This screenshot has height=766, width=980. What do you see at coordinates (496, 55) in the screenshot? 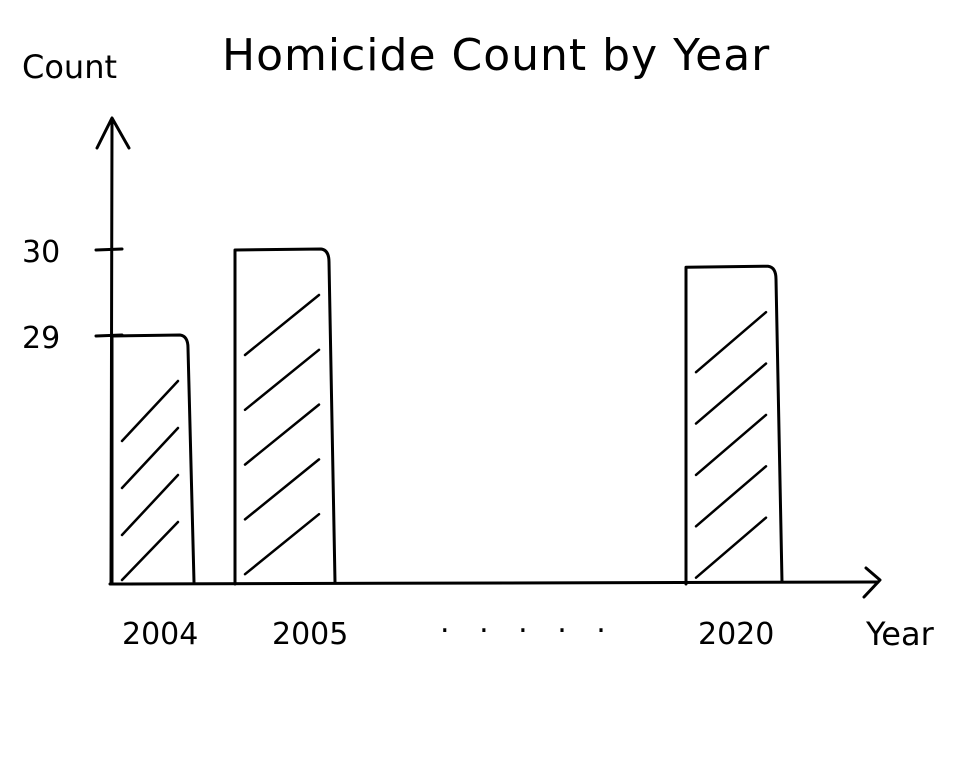
I see `chart-title: Homicide Count by Year` at bounding box center [496, 55].